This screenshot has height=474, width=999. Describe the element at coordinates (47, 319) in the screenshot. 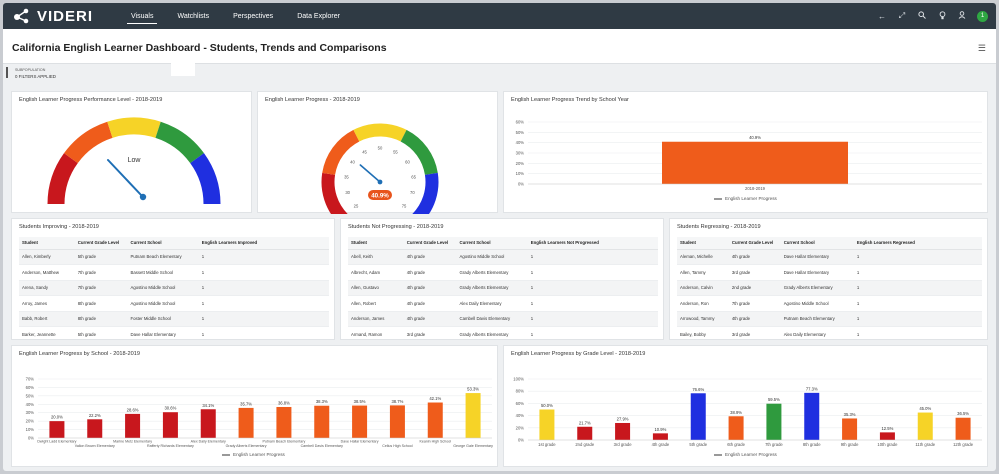

I see `table-cell: Babb, Robert` at that location.